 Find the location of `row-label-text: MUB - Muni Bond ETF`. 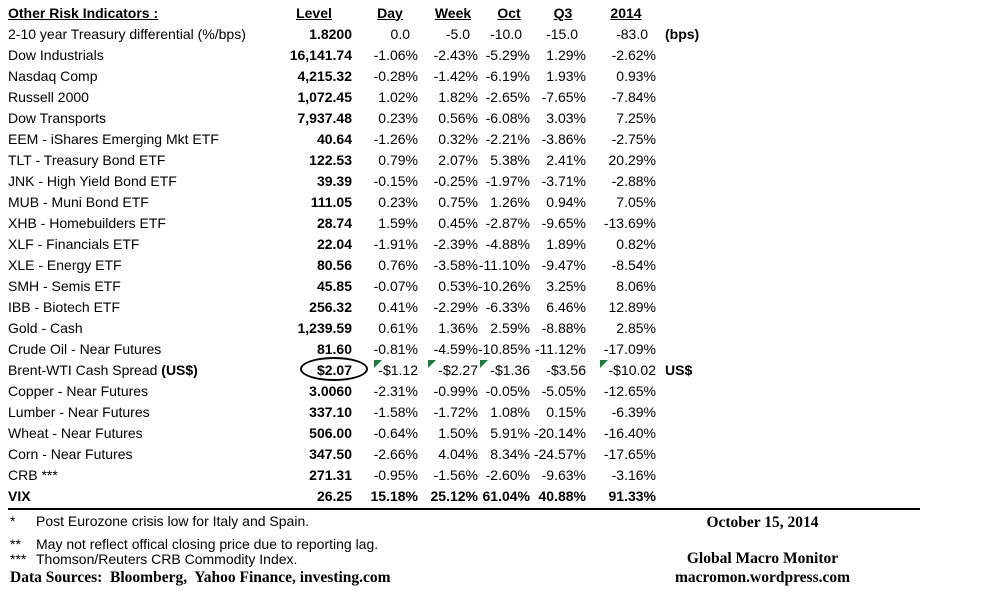

row-label-text: MUB - Muni Bond ETF is located at coordinates (78, 201).